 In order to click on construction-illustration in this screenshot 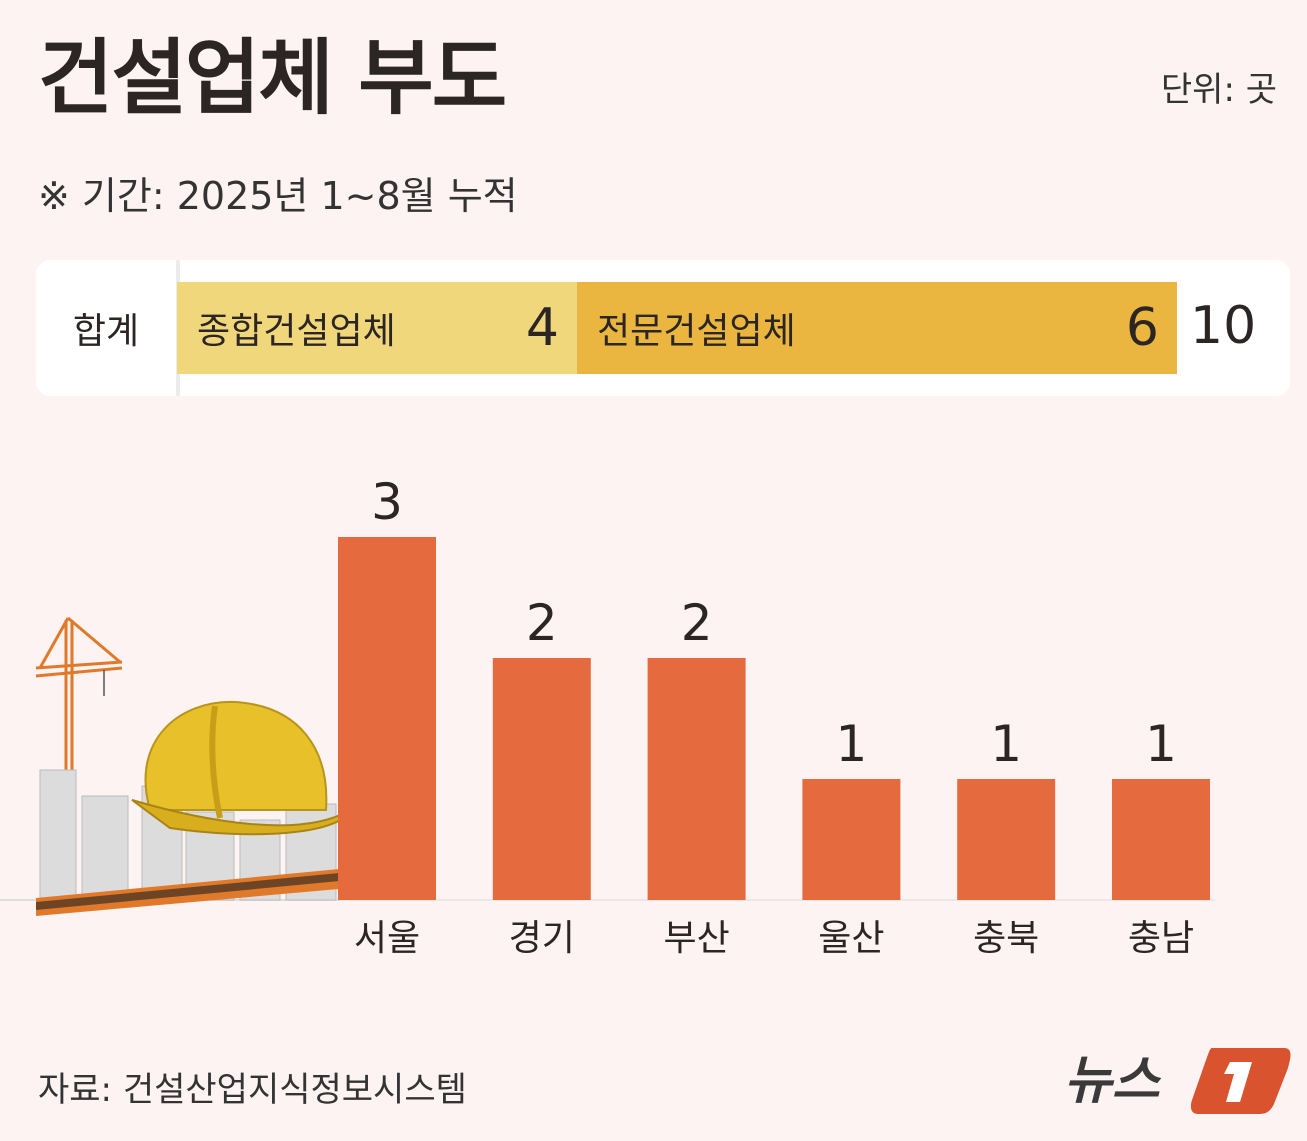, I will do `click(176, 766)`.